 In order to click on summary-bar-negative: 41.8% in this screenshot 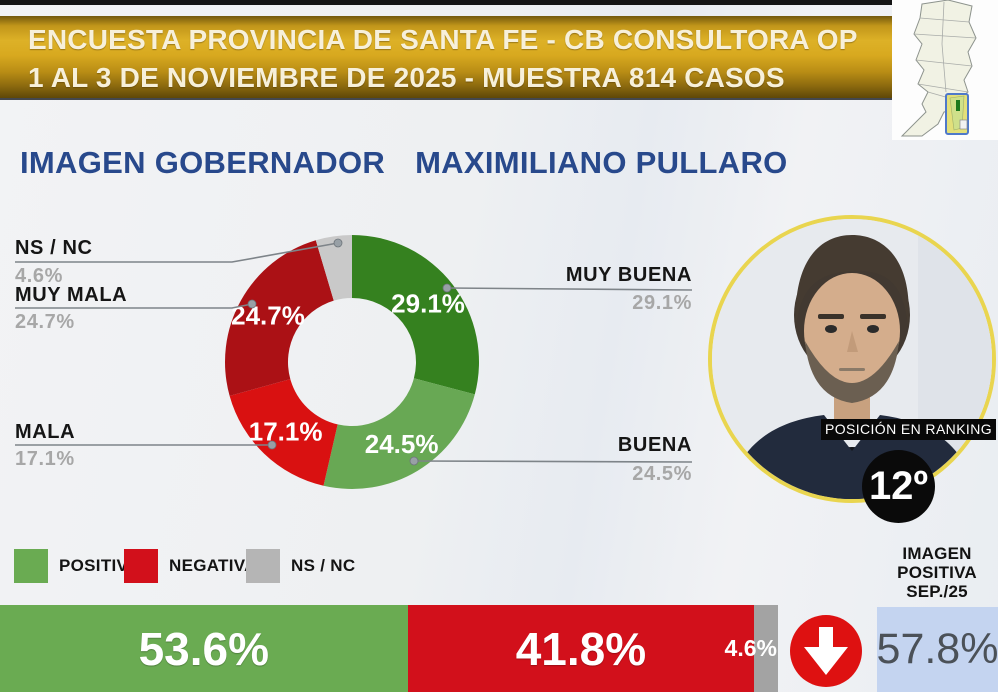, I will do `click(581, 648)`.